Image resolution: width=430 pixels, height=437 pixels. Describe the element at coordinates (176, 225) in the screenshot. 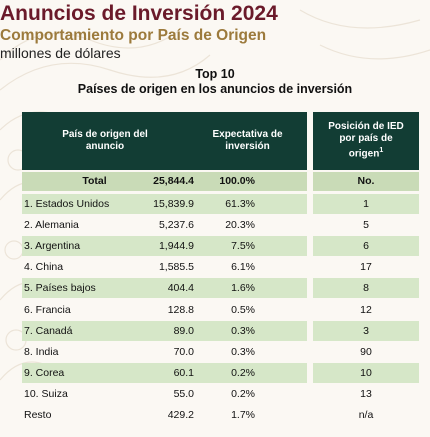

I see `investment-value: 5,237.6` at that location.